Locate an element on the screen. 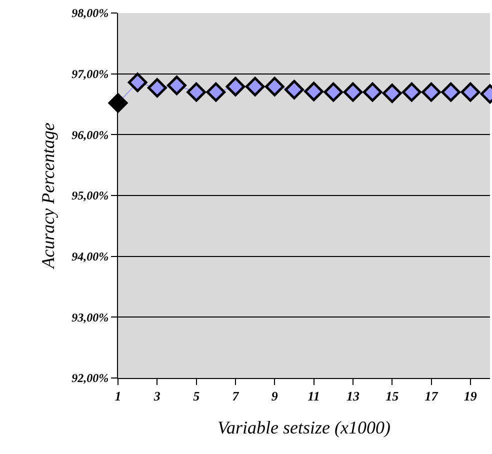 This screenshot has width=492, height=454. y-tick-label: 94,00% is located at coordinates (90, 257).